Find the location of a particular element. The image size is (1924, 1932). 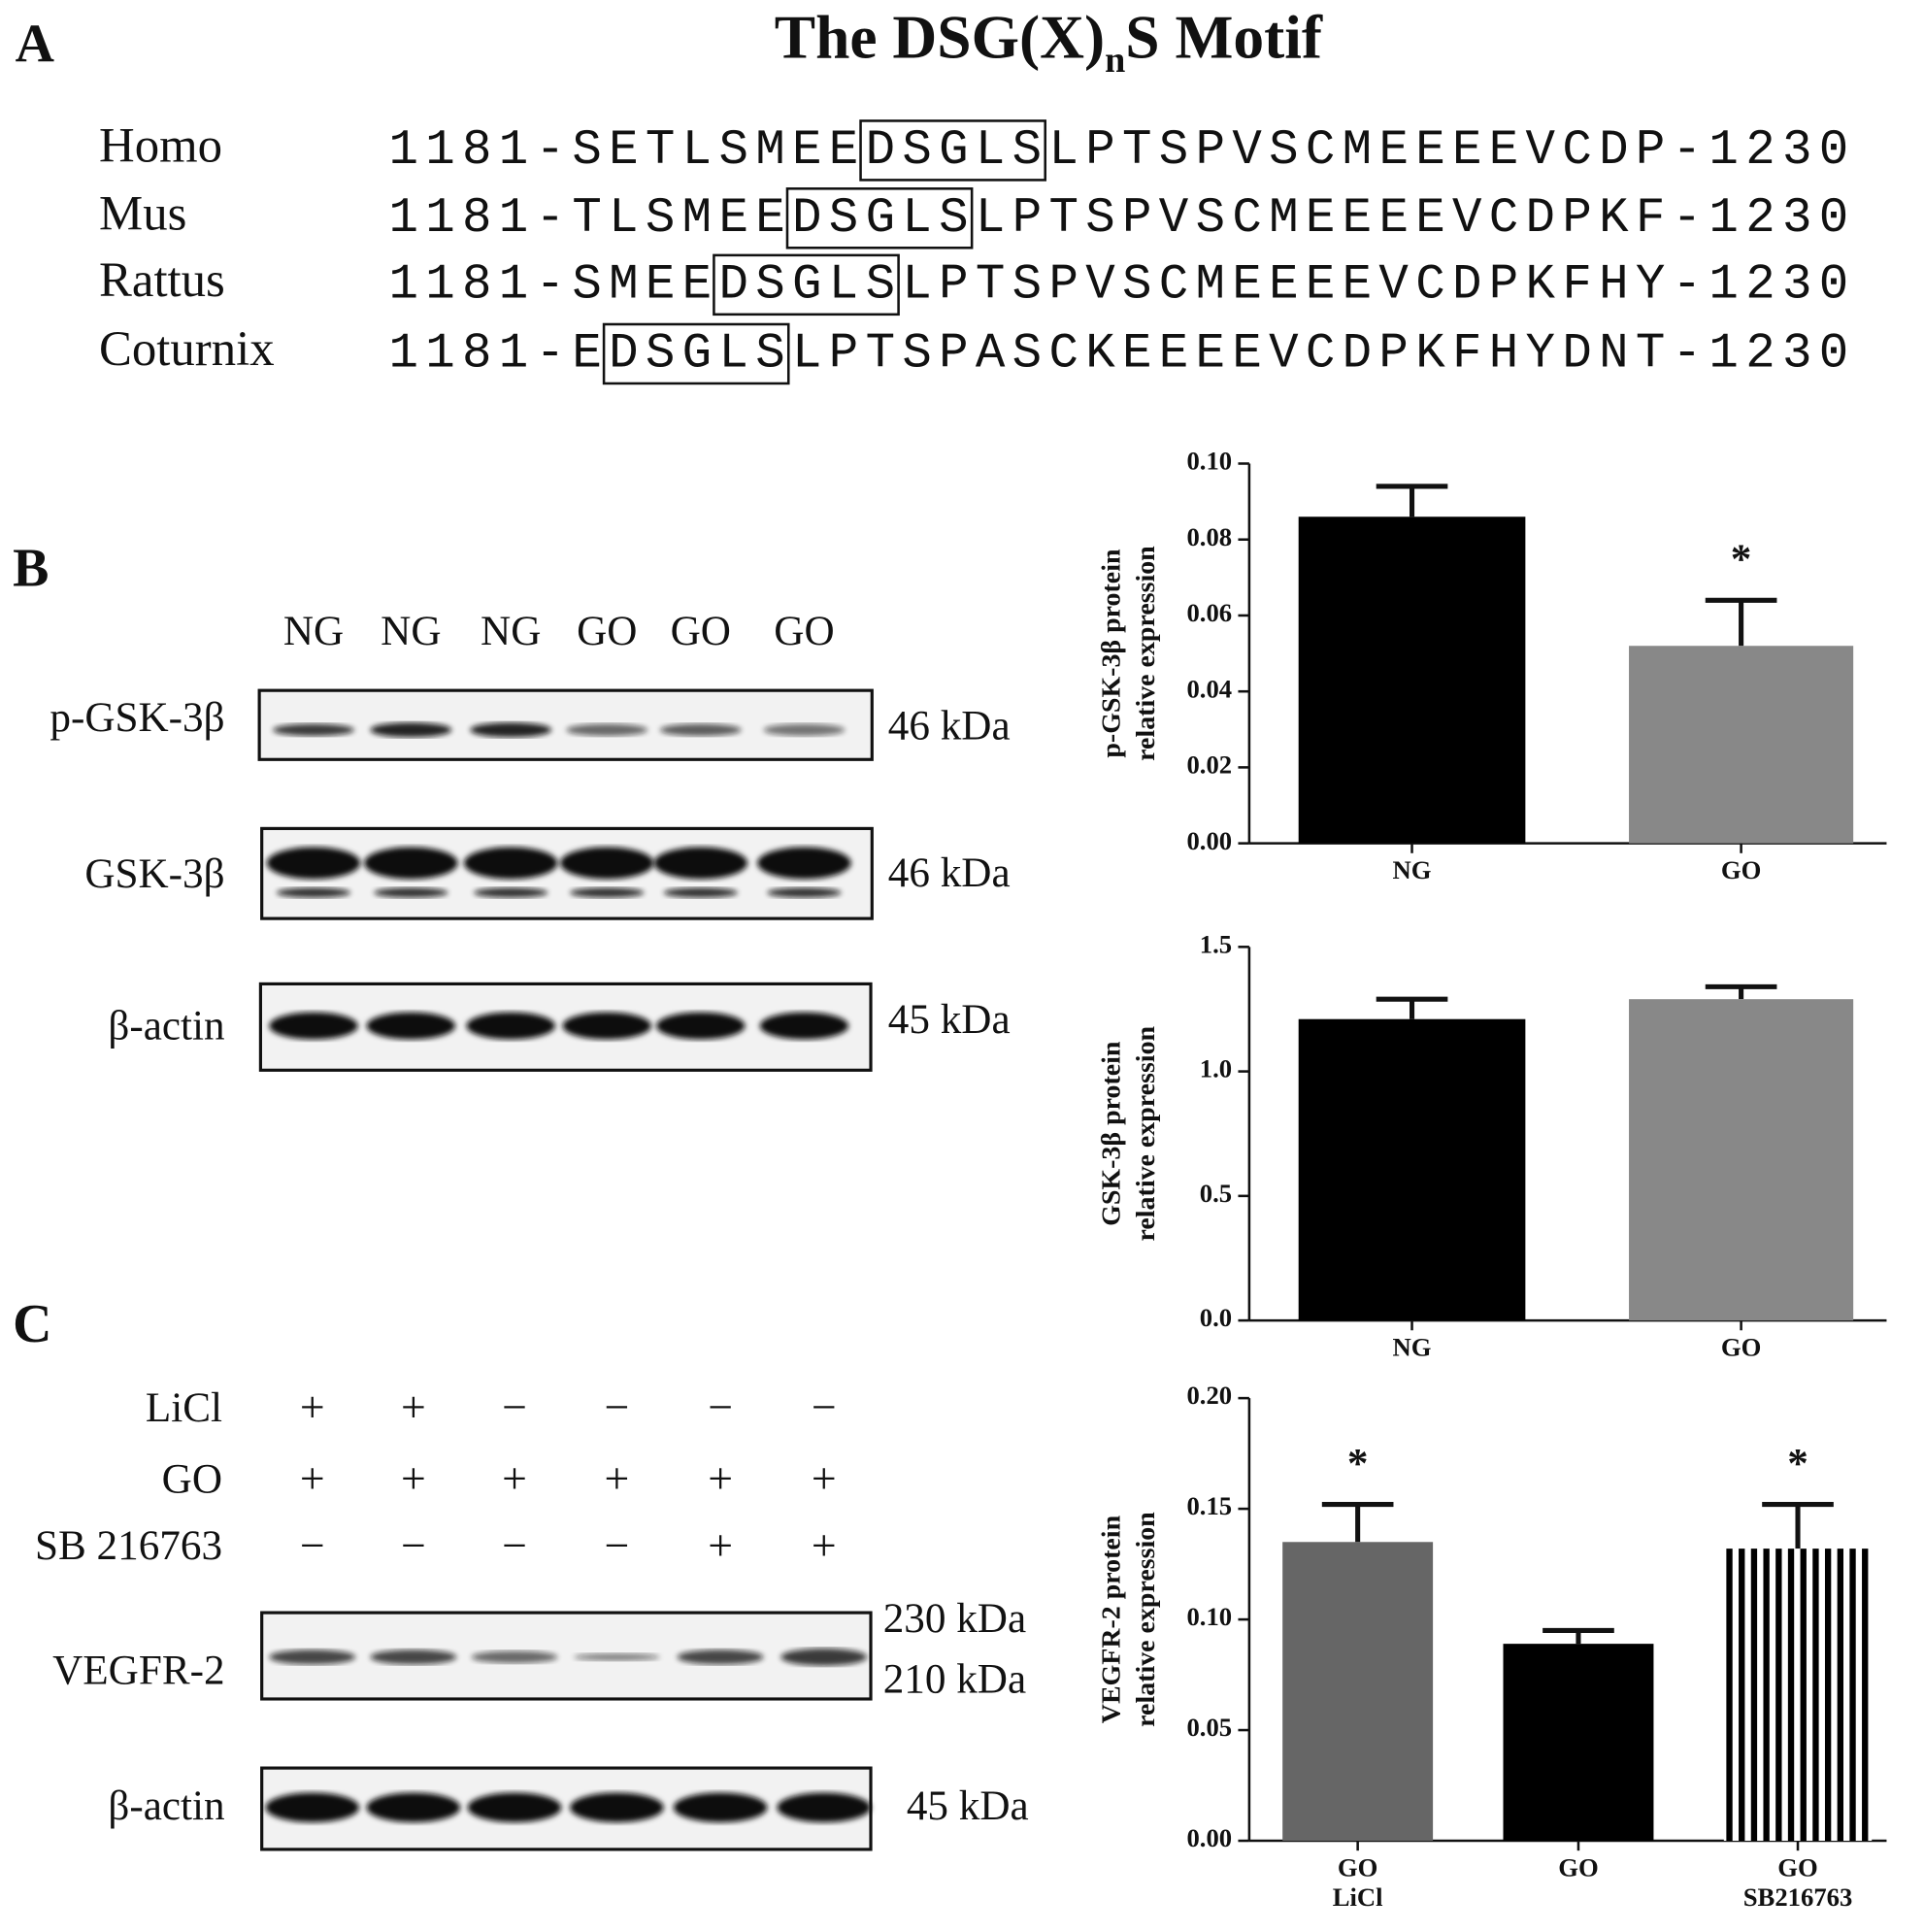

y-tick-label: 0.04 is located at coordinates (1209, 689).